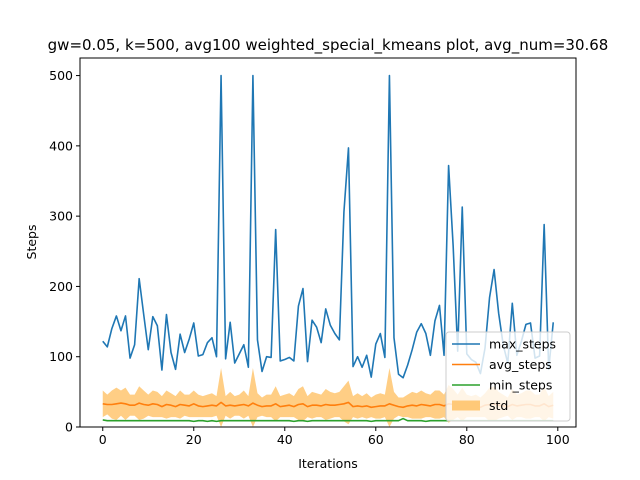  What do you see at coordinates (61, 356) in the screenshot?
I see `y-tick-label: 100` at bounding box center [61, 356].